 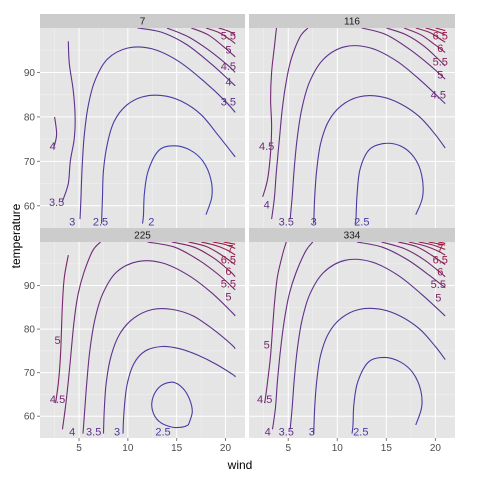 What do you see at coordinates (240, 465) in the screenshot?
I see `x-axis-title: wind` at bounding box center [240, 465].